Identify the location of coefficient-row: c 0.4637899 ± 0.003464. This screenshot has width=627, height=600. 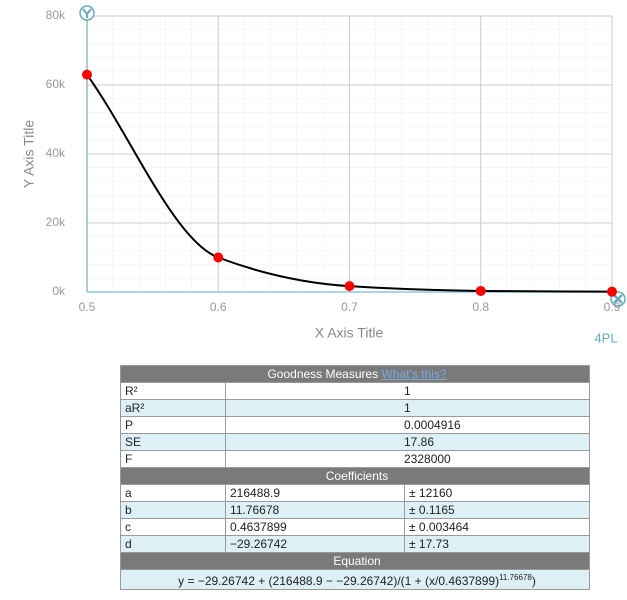
(355, 527).